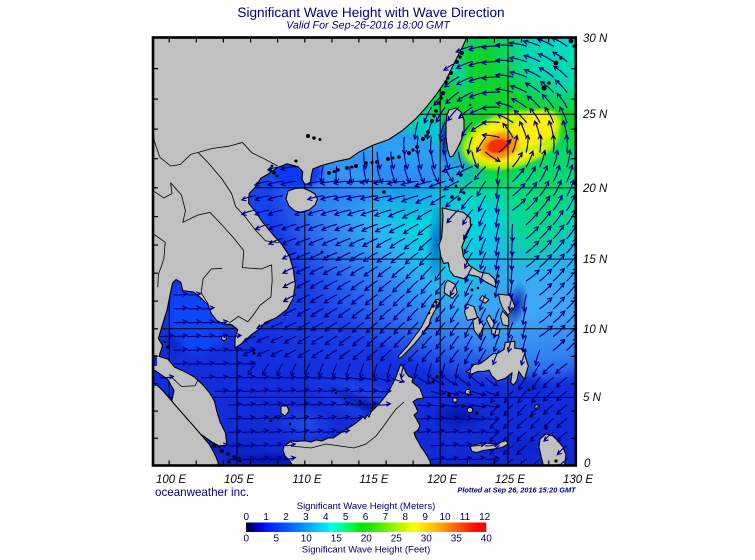 This screenshot has height=560, width=755. What do you see at coordinates (337, 539) in the screenshot?
I see `svg-text: 15` at bounding box center [337, 539].